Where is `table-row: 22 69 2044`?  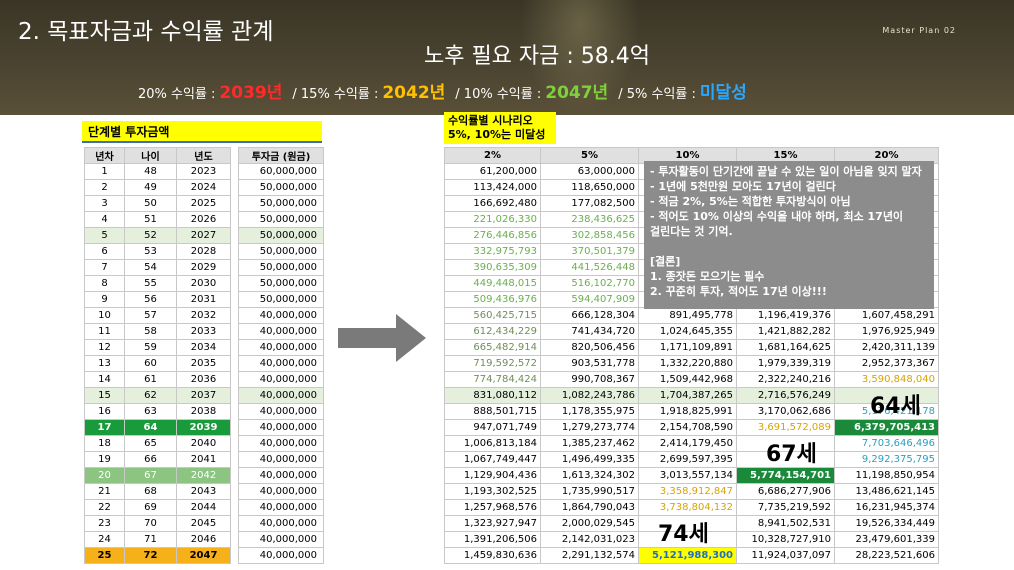 table-row: 22 69 2044 is located at coordinates (157, 507).